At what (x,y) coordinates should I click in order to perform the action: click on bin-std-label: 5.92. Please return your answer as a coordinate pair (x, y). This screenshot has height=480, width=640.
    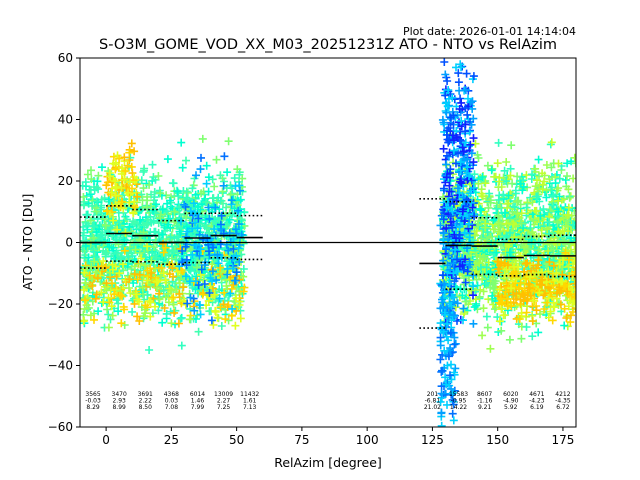
    Looking at the image, I should click on (511, 407).